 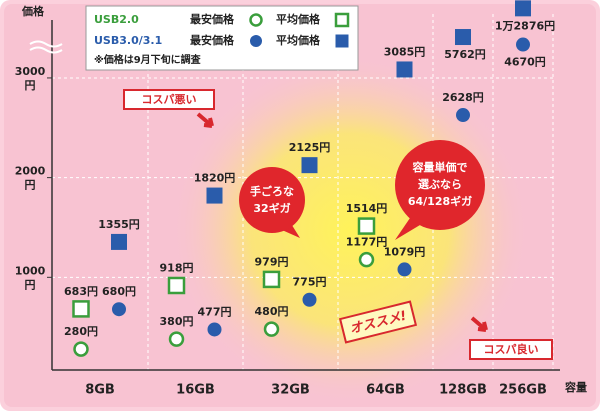 What do you see at coordinates (177, 321) in the screenshot?
I see `value-label: 380円` at bounding box center [177, 321].